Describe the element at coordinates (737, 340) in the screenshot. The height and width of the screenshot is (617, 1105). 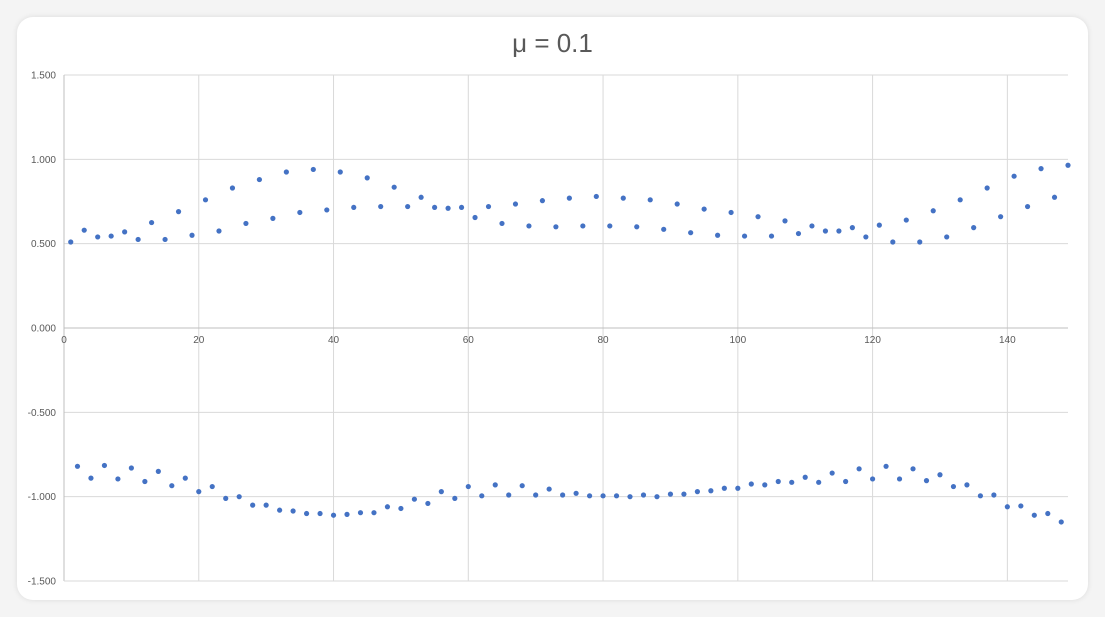
I see `x-tick-label: 100` at that location.